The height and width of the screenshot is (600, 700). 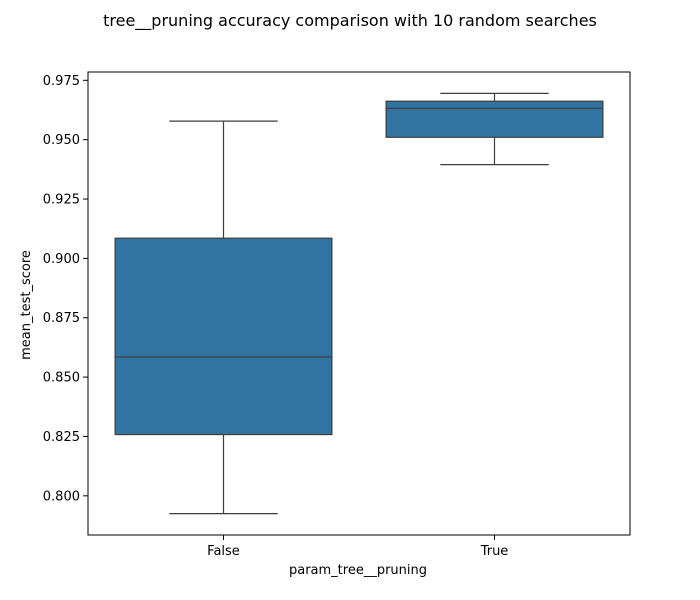 I want to click on y-tick-label: 0.800, so click(x=61, y=496).